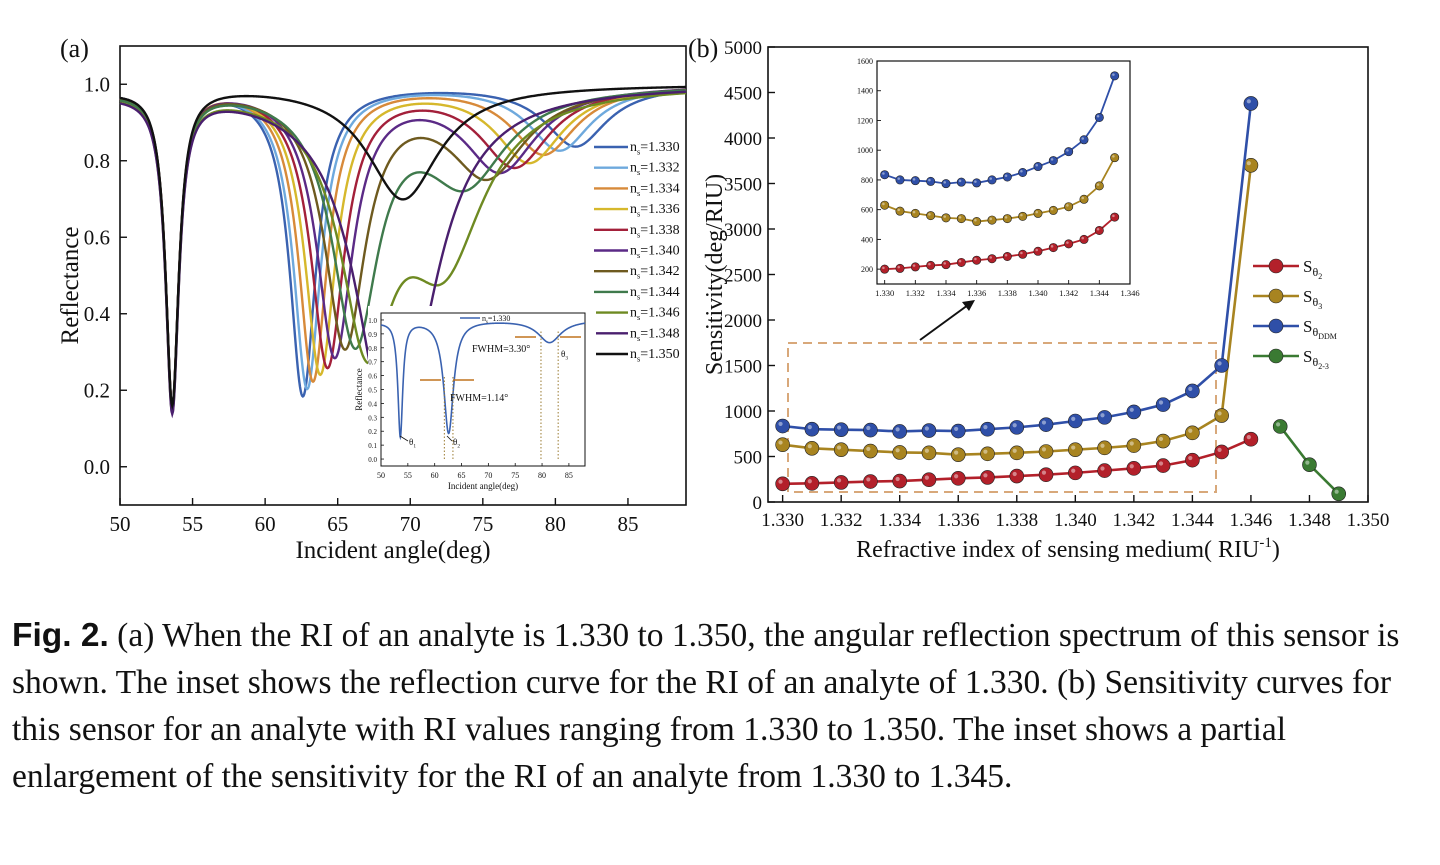 The image size is (1440, 865). What do you see at coordinates (1129, 293) in the screenshot?
I see `inset-x-tick-label: 1.346` at bounding box center [1129, 293].